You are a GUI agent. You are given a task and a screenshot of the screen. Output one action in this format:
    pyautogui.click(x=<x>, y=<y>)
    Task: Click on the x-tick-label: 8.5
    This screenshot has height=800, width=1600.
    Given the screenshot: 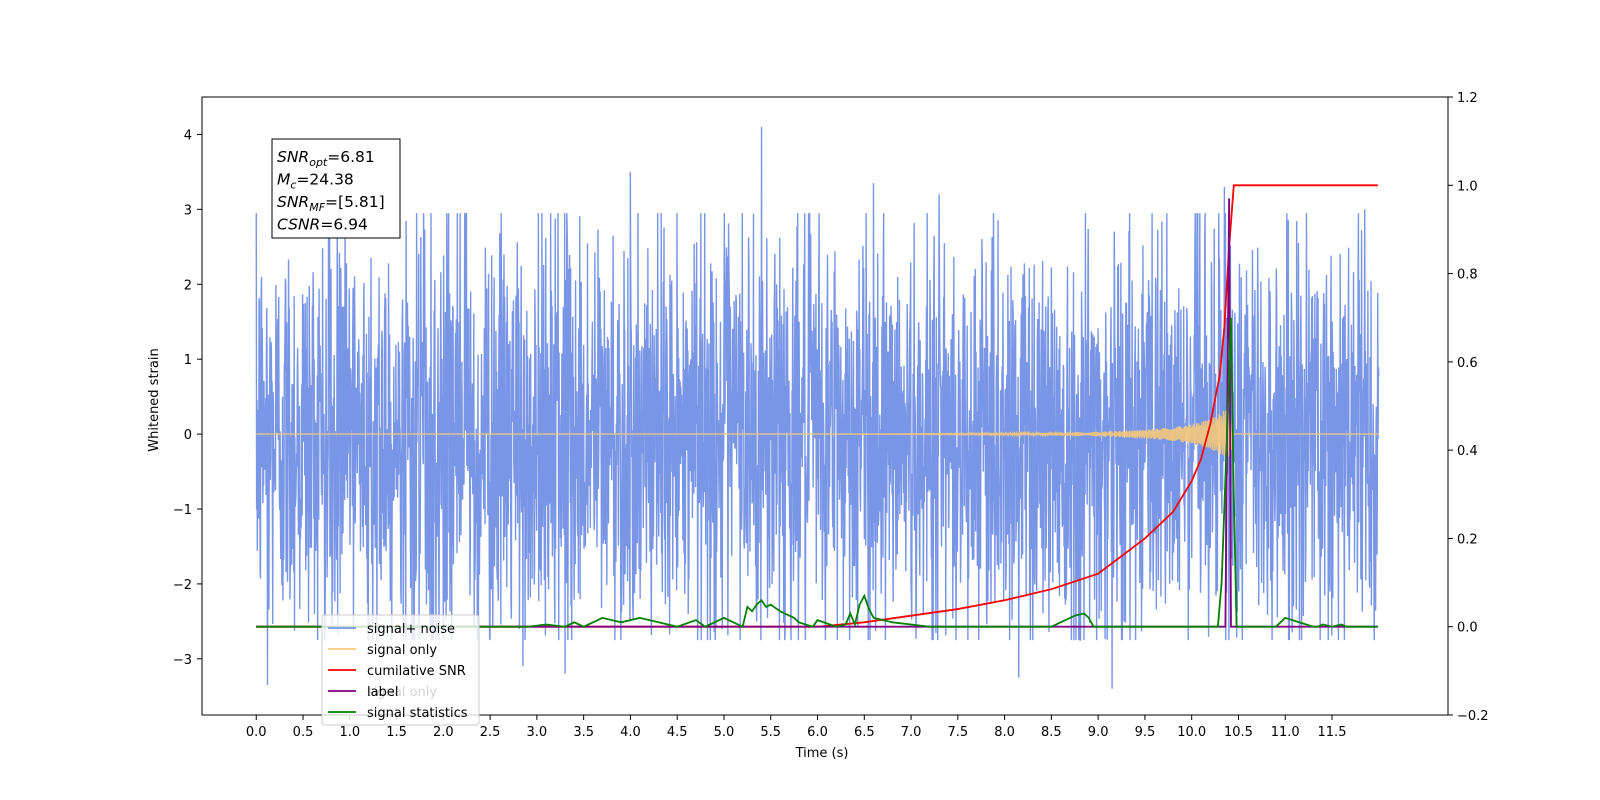 What is the action you would take?
    pyautogui.click(x=1051, y=732)
    